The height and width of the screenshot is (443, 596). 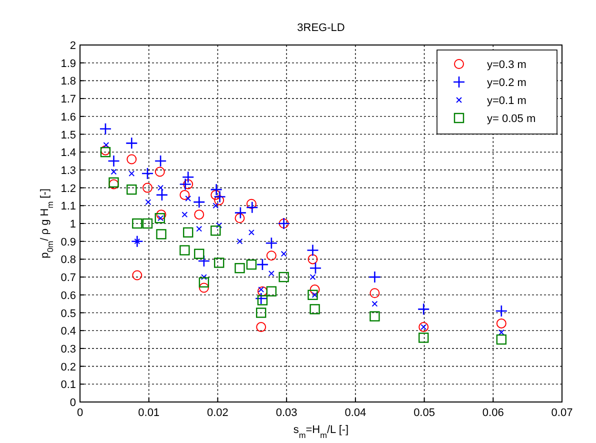 I want to click on y-tick-label: 1.5, so click(x=68, y=135).